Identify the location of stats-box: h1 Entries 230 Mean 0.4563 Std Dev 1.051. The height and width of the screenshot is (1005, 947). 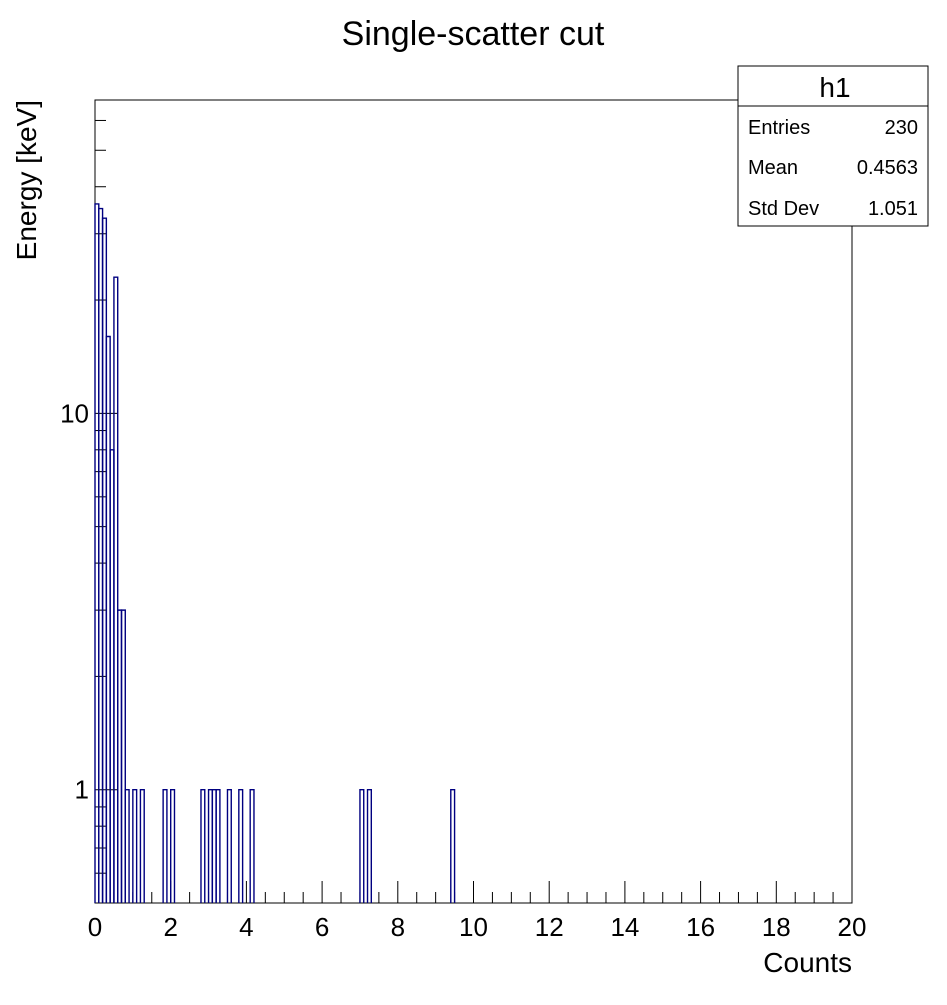
(833, 146).